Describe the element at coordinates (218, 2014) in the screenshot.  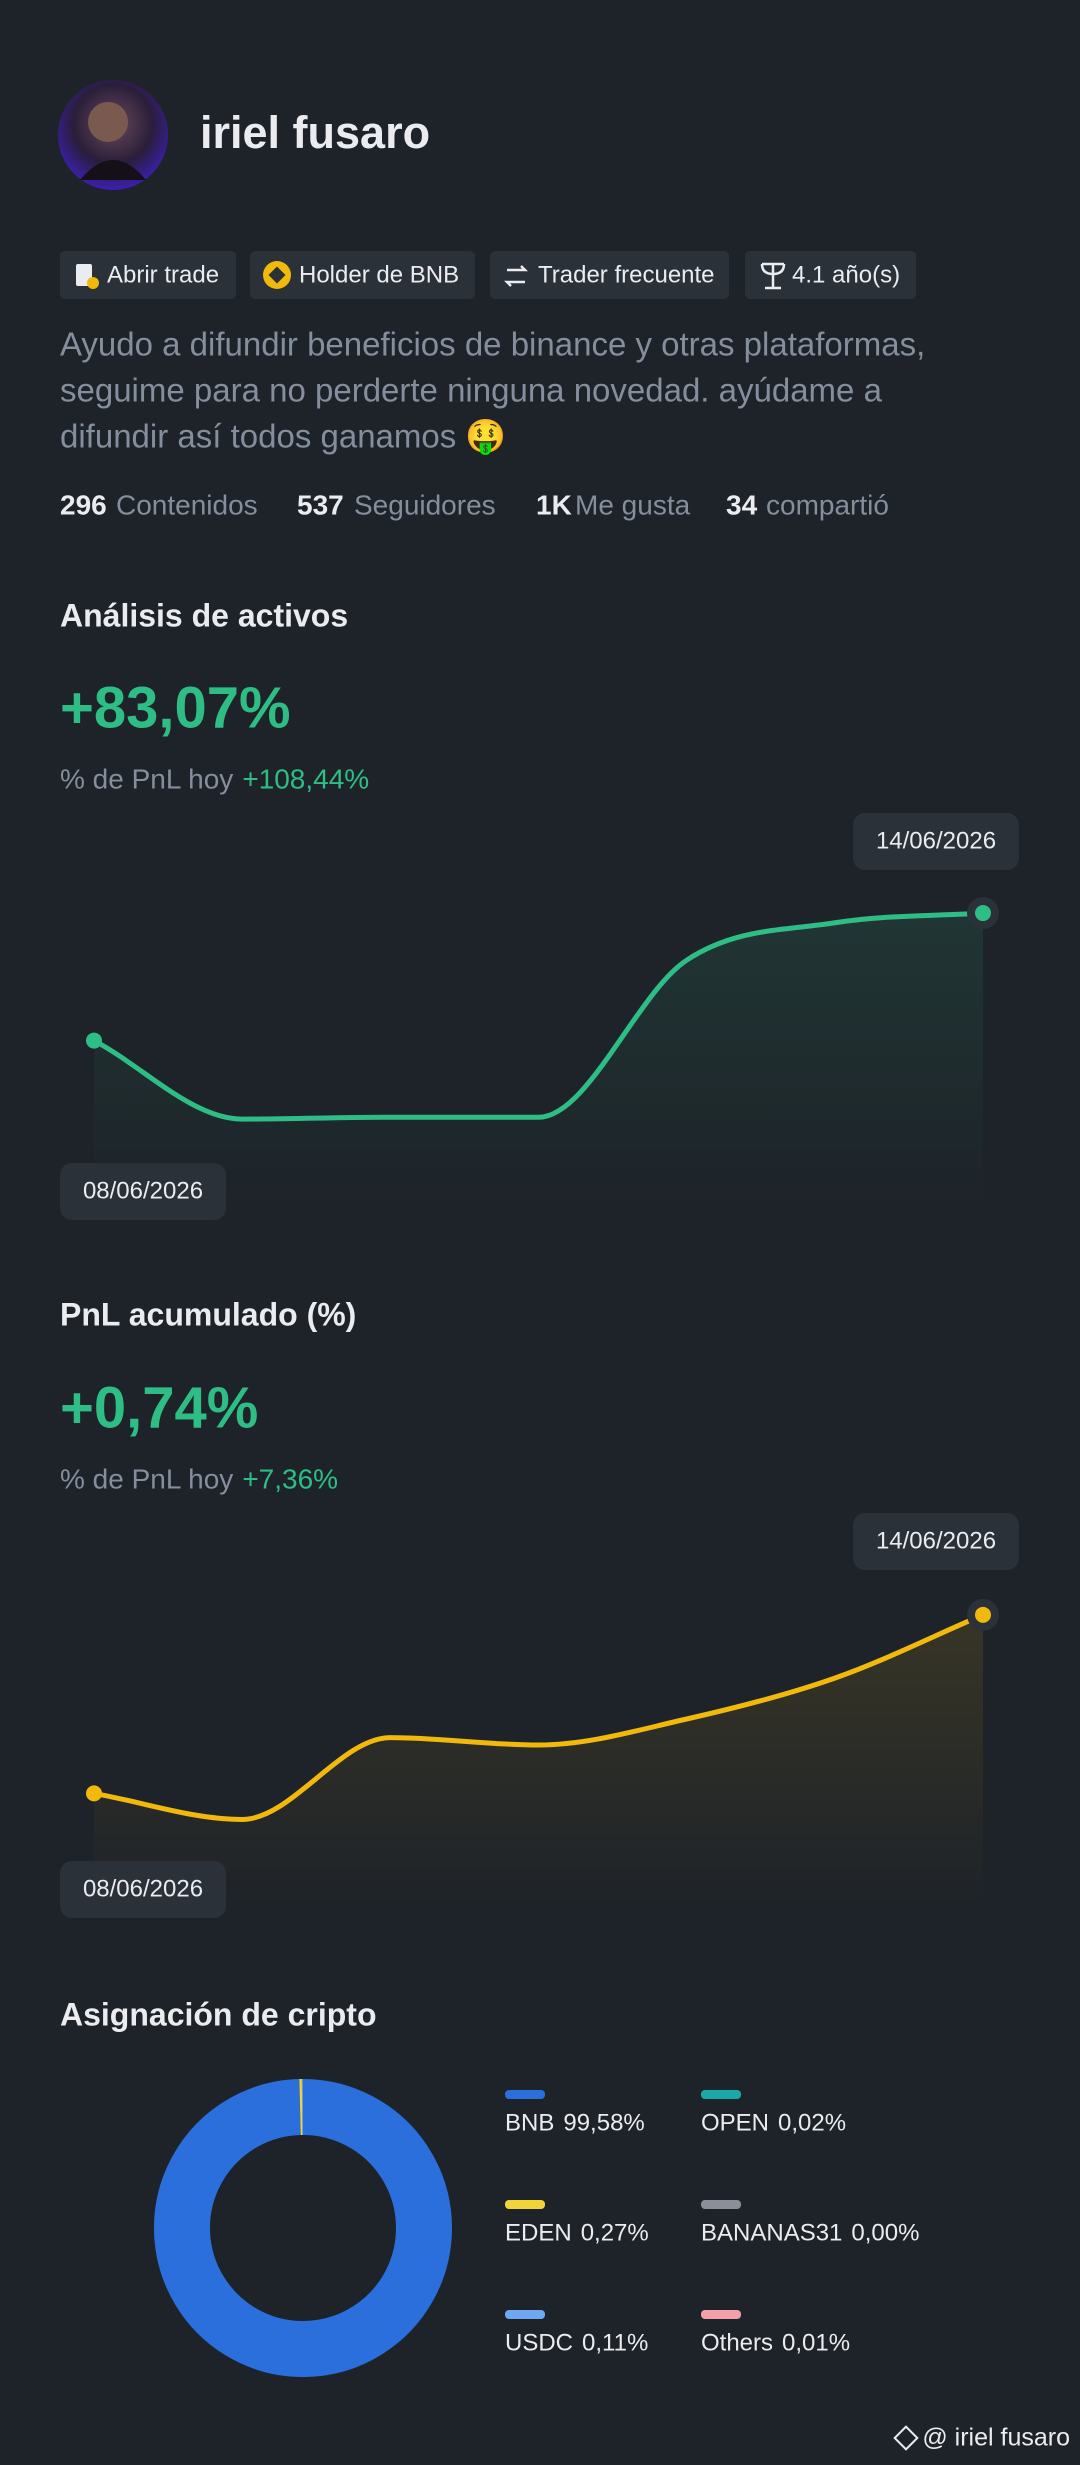
I see `section-title: Asignación de cripto` at that location.